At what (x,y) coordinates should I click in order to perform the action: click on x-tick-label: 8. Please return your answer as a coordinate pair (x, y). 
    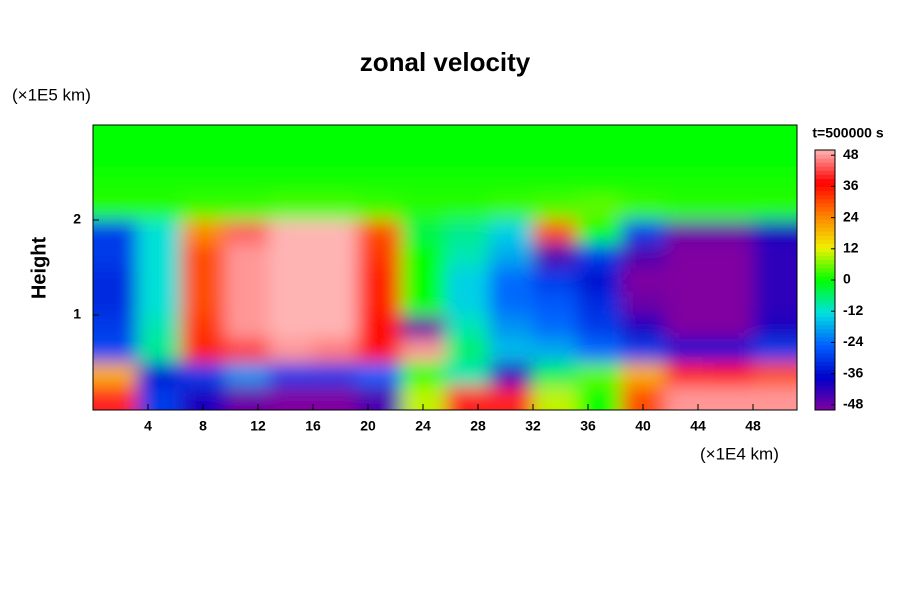
    Looking at the image, I should click on (203, 426).